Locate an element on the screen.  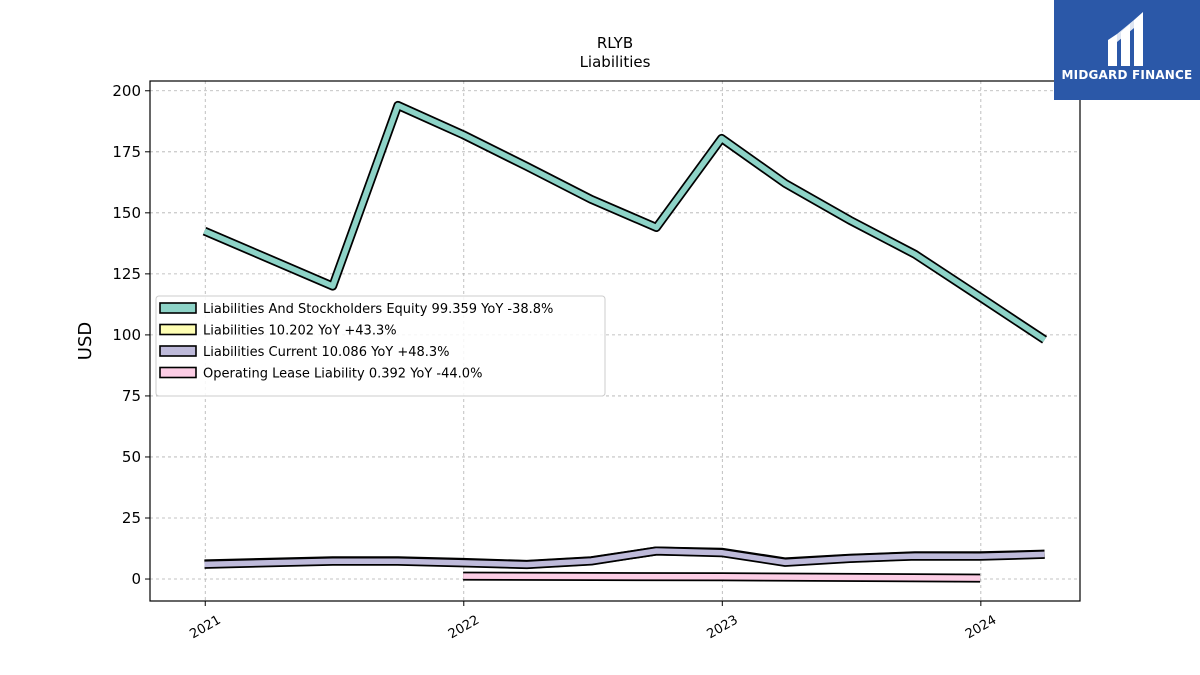
legend-box is located at coordinates (380, 346).